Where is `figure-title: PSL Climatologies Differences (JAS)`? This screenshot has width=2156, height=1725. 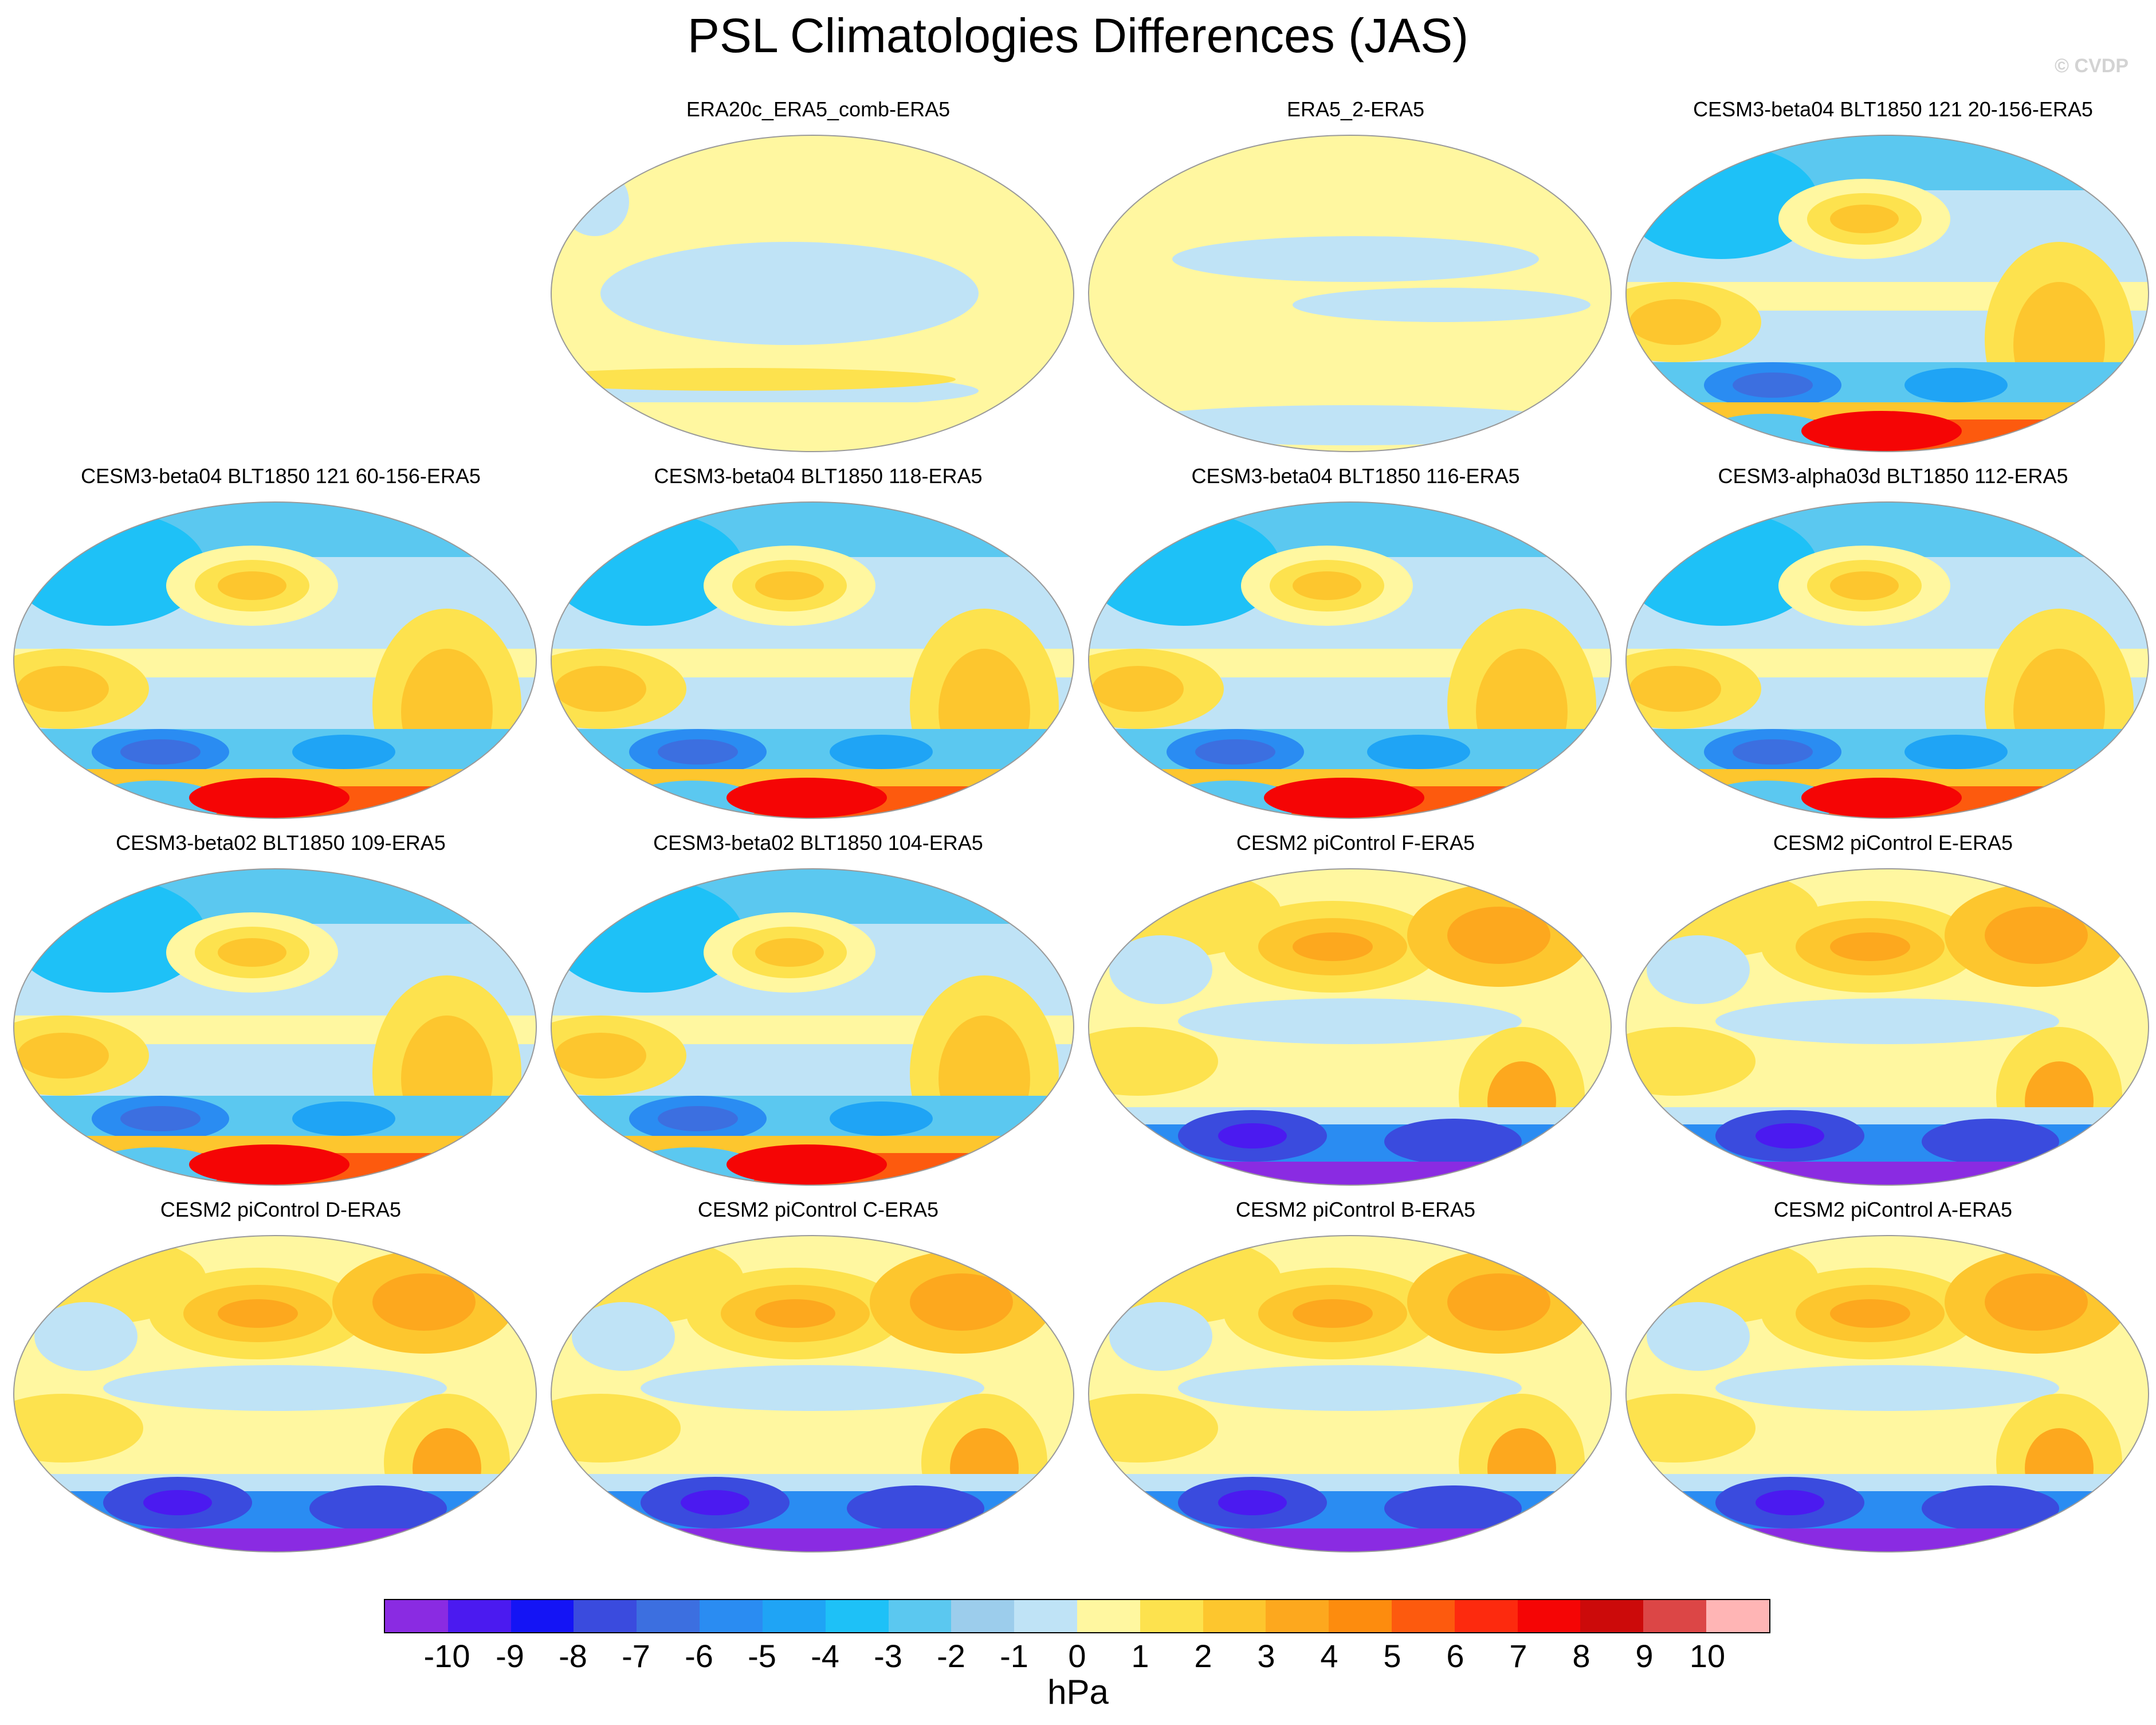
figure-title: PSL Climatologies Differences (JAS) is located at coordinates (1078, 36).